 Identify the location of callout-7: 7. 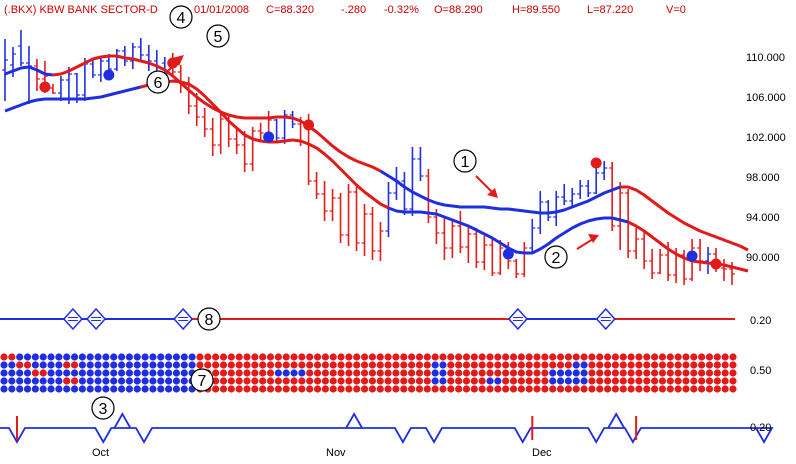
(202, 380).